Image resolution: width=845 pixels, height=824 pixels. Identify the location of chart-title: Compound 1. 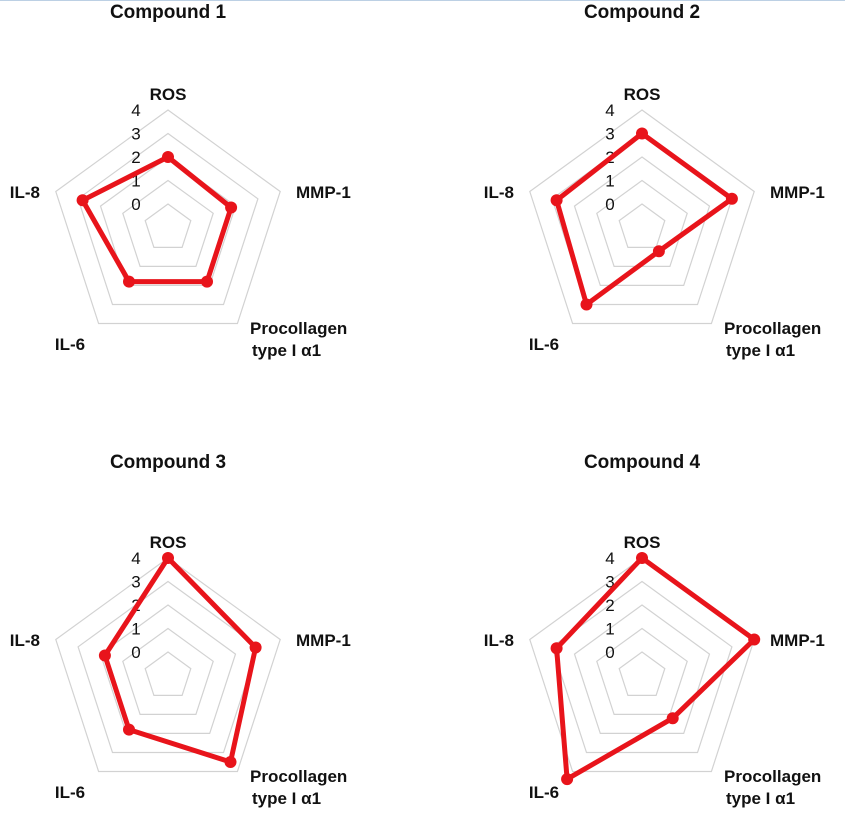
(168, 12).